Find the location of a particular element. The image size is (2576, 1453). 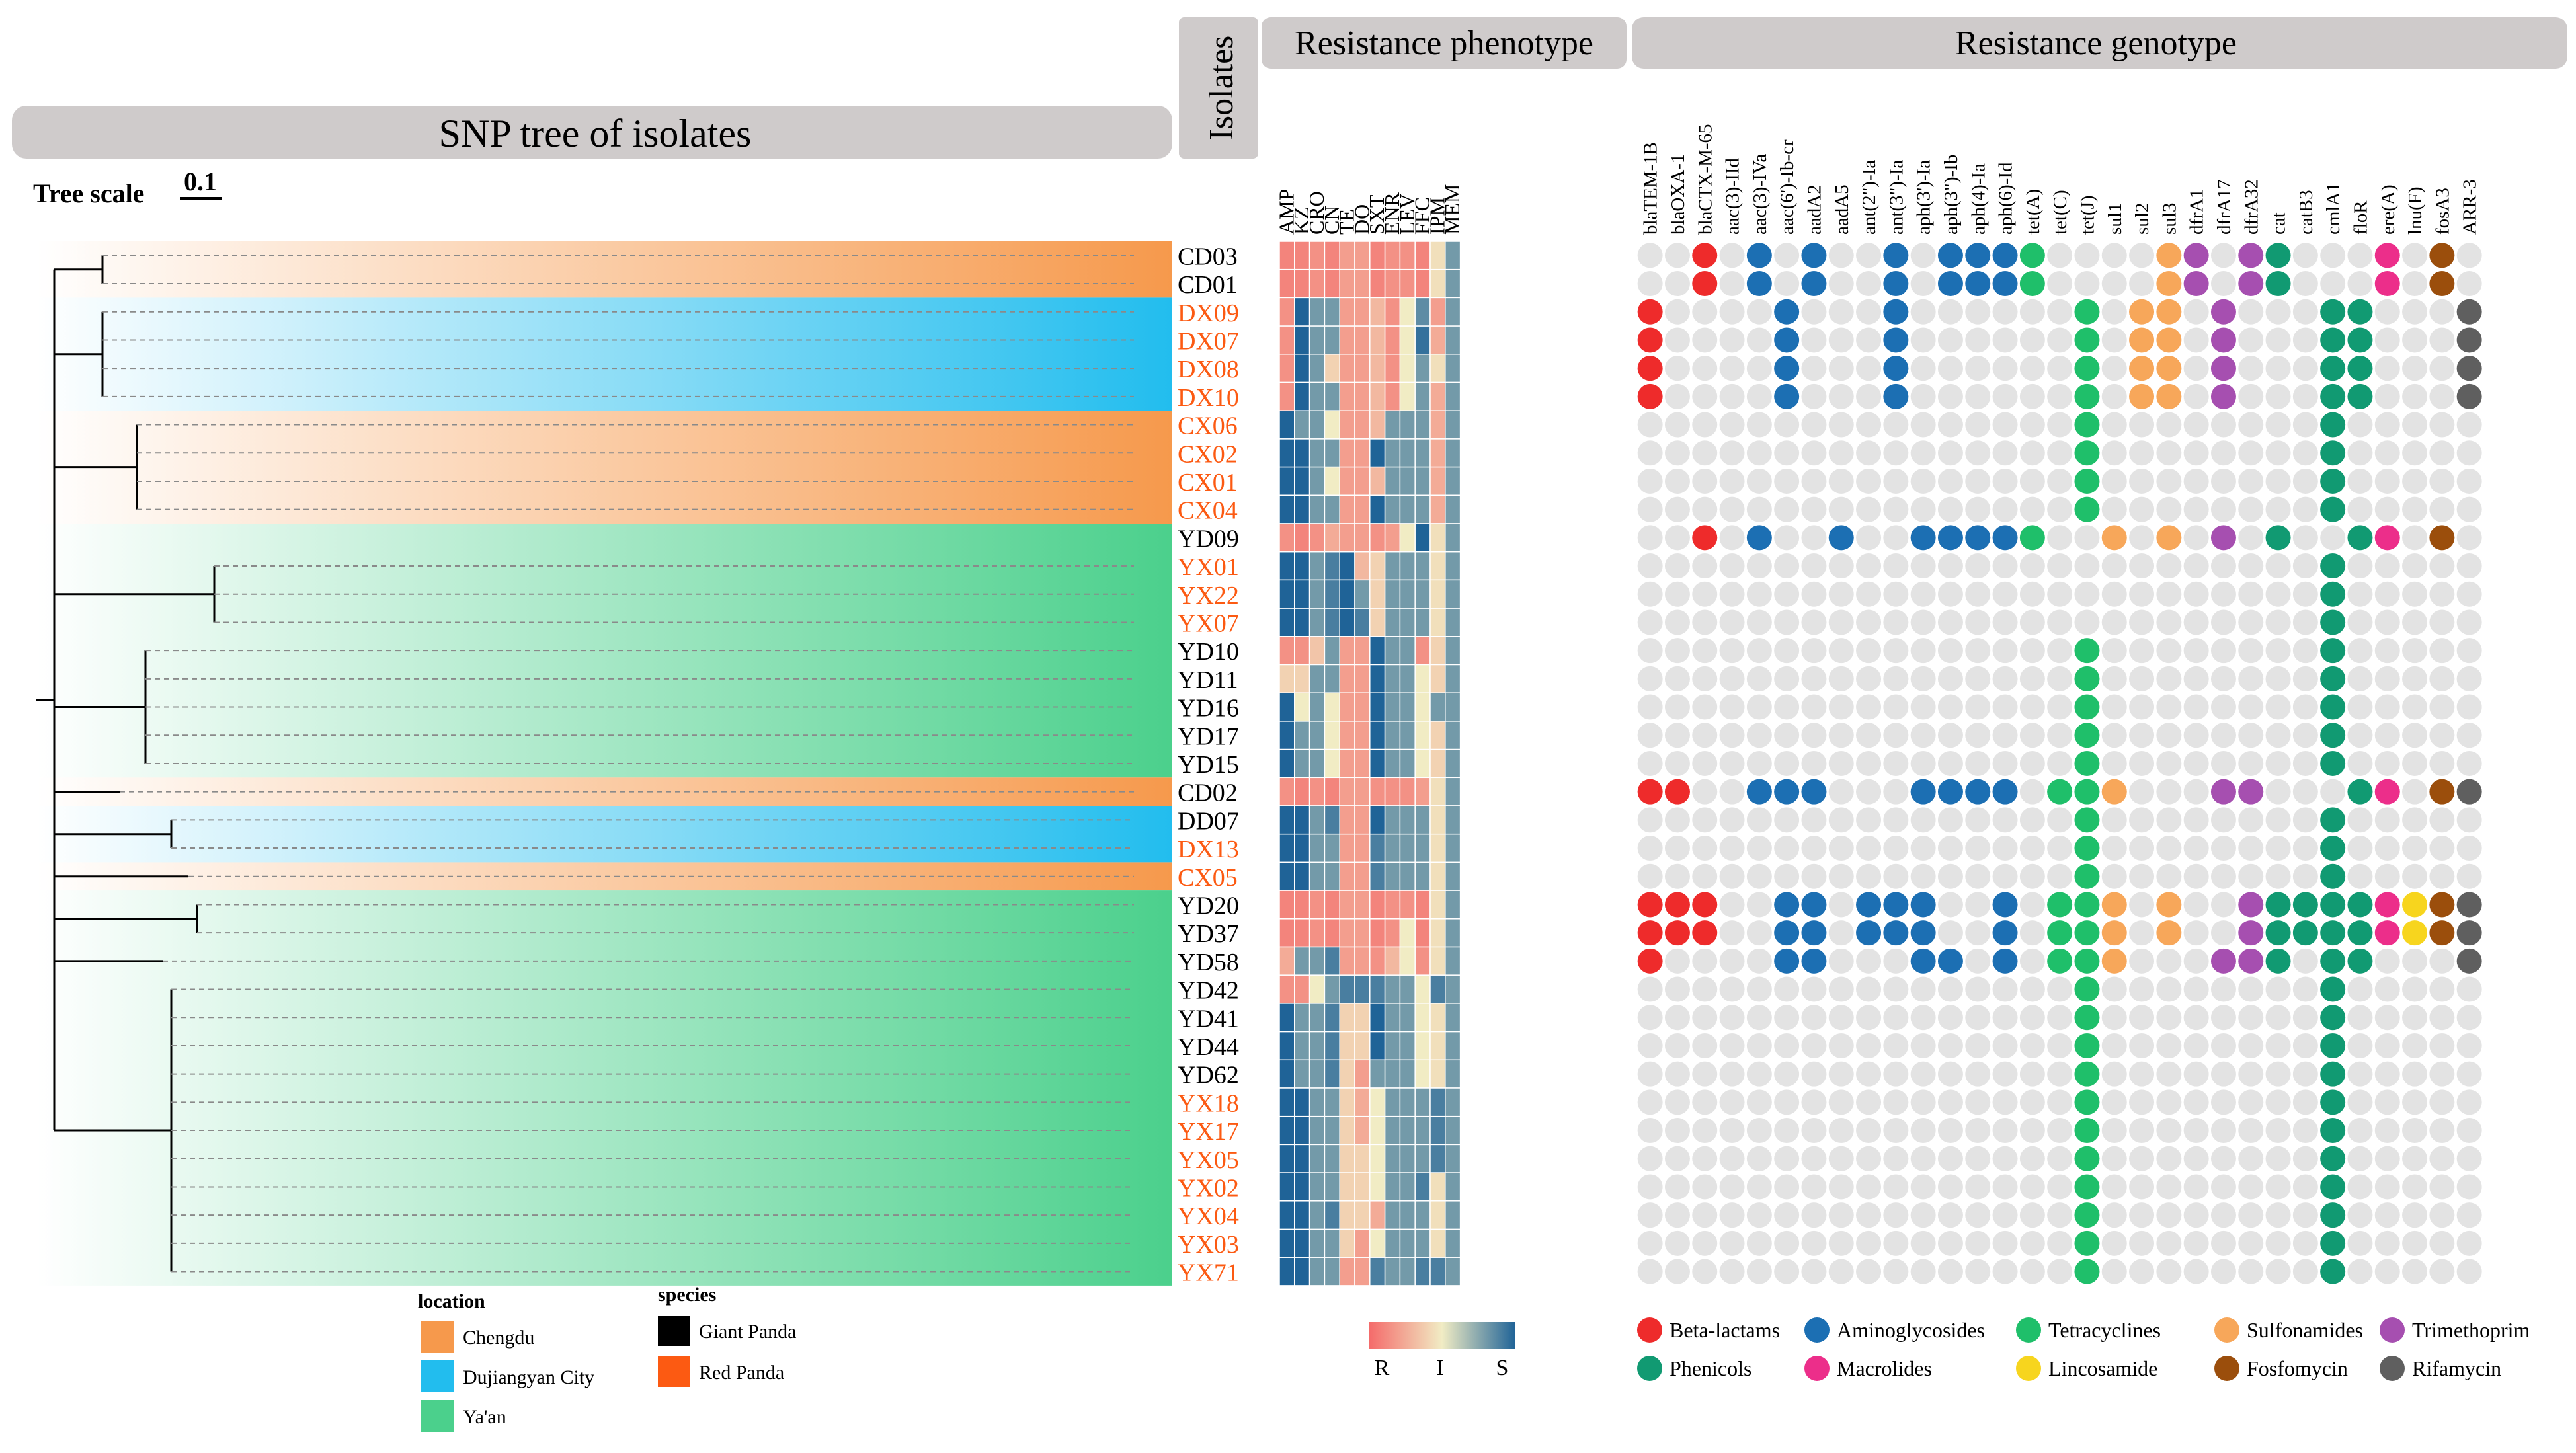

gene-header-catb3: catB3 is located at coordinates (2306, 212).